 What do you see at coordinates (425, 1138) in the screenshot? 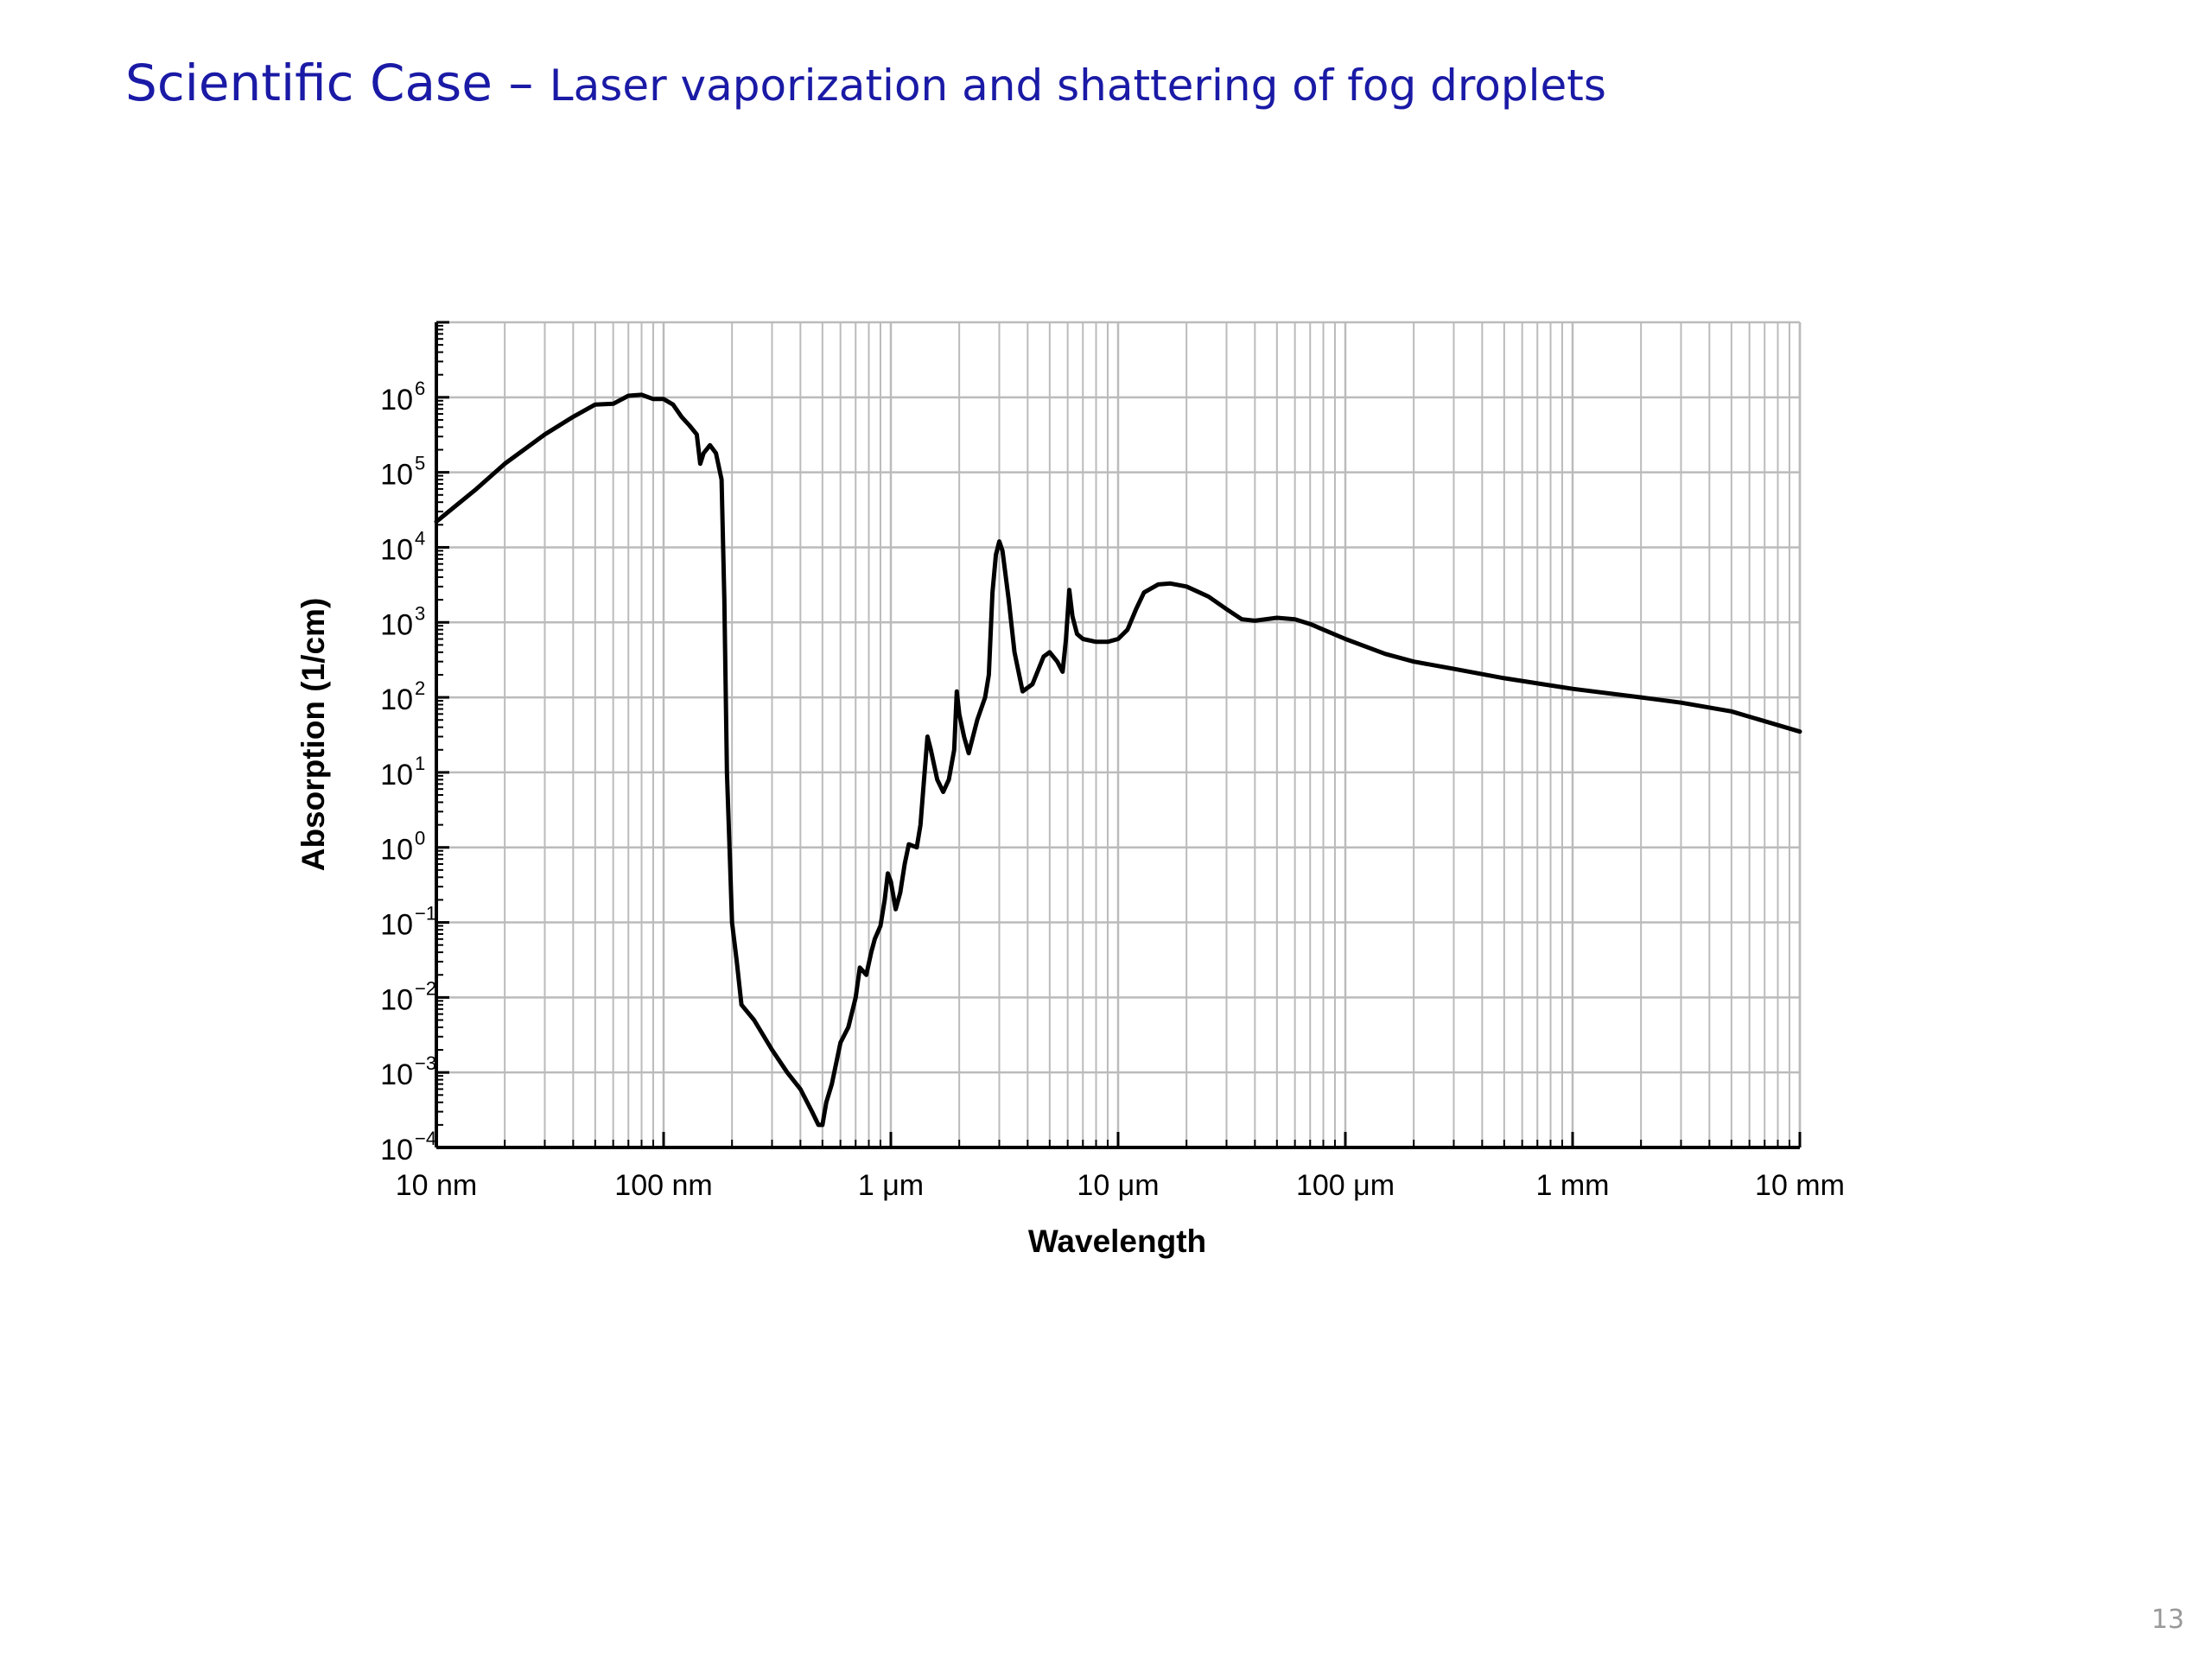
I see `y-tick-exponent: −4` at bounding box center [425, 1138].